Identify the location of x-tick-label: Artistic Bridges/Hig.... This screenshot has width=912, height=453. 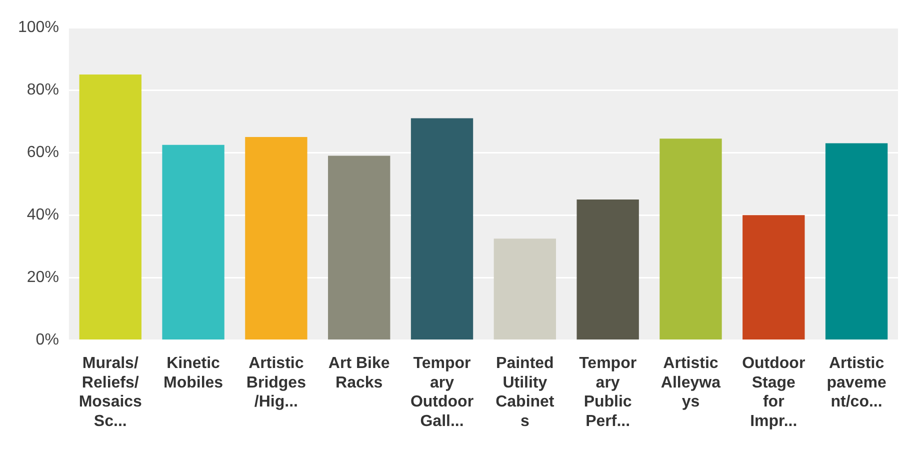
(276, 383).